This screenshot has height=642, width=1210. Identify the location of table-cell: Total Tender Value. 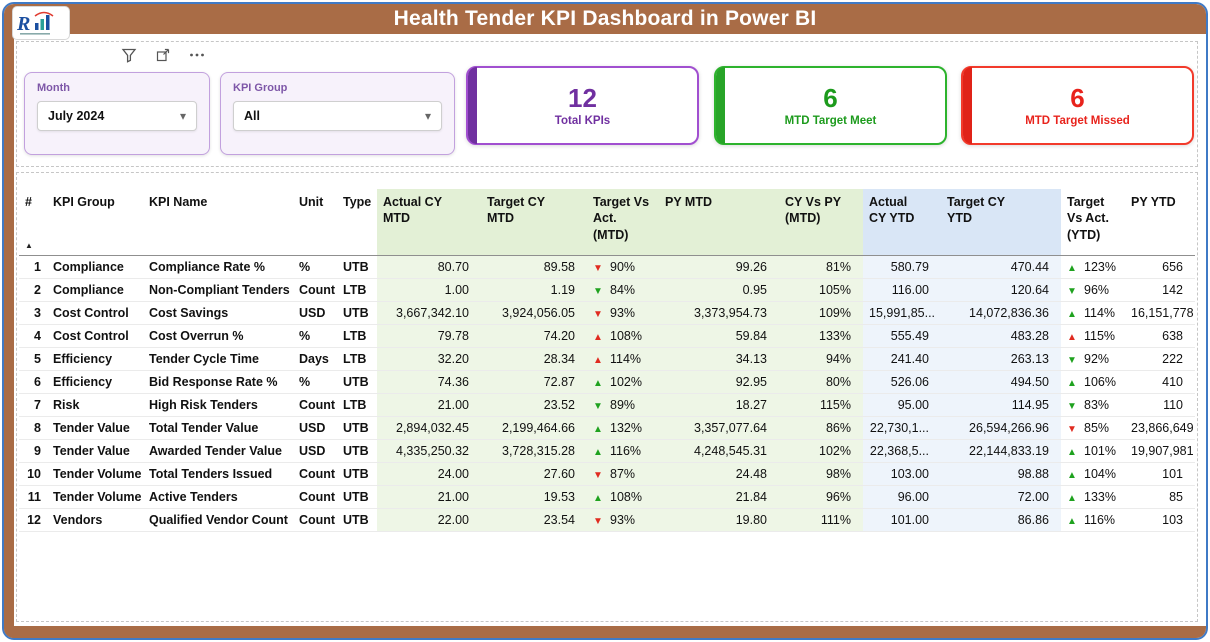
(218, 428).